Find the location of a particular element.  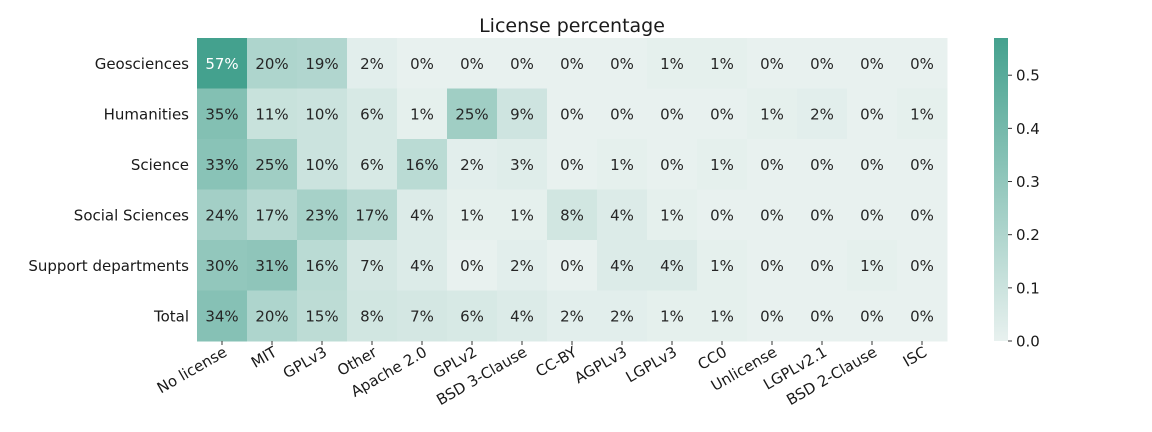

cell-value-label: 35% is located at coordinates (221, 114).